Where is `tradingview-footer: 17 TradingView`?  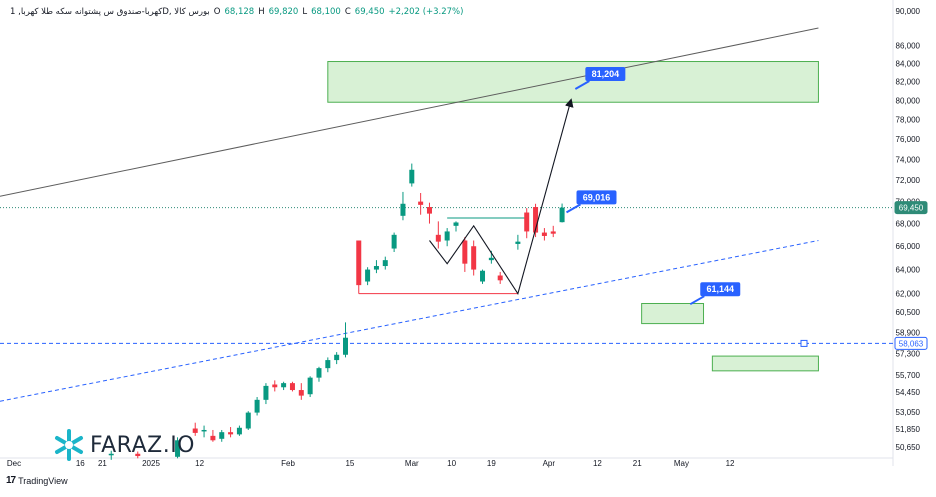
tradingview-footer: 17 TradingView is located at coordinates (37, 480).